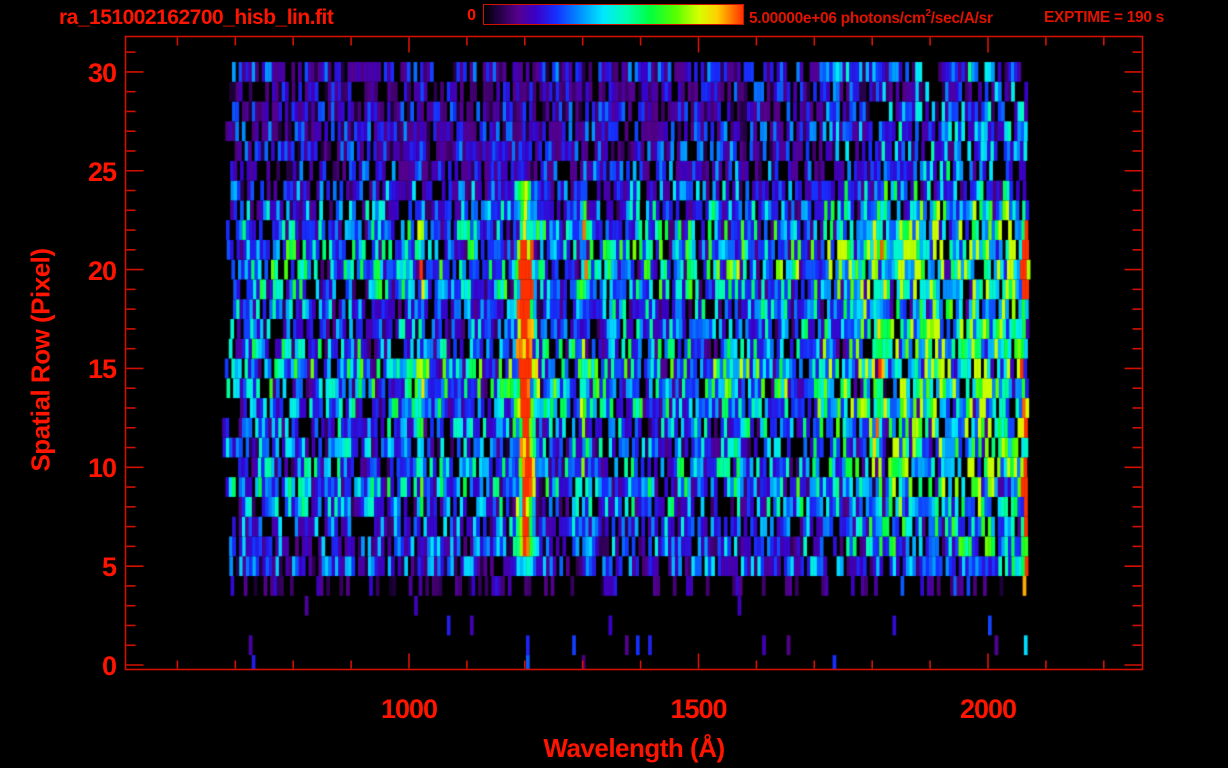 This screenshot has height=768, width=1228. What do you see at coordinates (102, 72) in the screenshot?
I see `y-tick-label: 30` at bounding box center [102, 72].